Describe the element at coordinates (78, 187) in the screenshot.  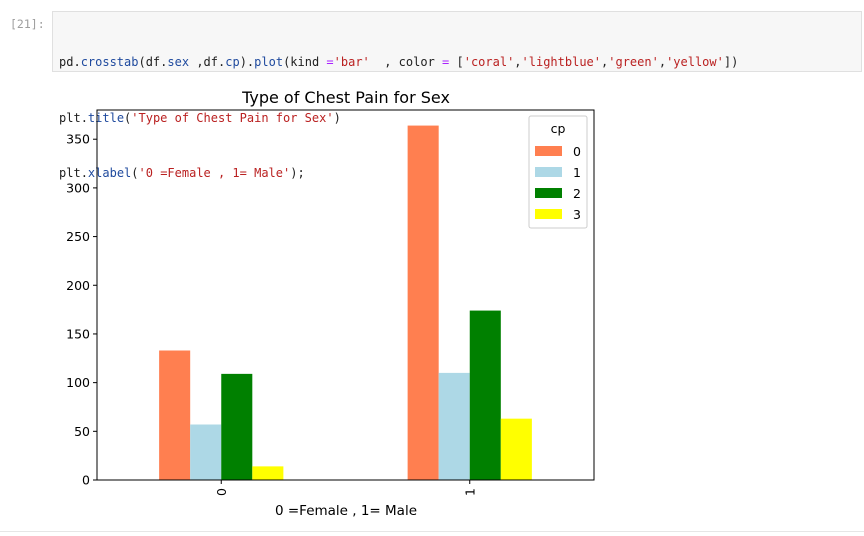
I see `y-tick-label: 300` at that location.